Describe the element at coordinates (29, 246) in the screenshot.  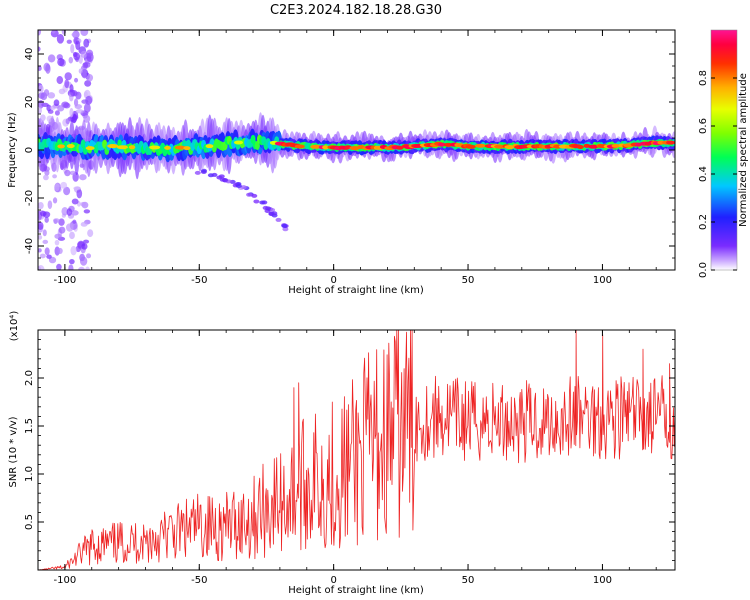
I see `y-tick-label: -40` at that location.